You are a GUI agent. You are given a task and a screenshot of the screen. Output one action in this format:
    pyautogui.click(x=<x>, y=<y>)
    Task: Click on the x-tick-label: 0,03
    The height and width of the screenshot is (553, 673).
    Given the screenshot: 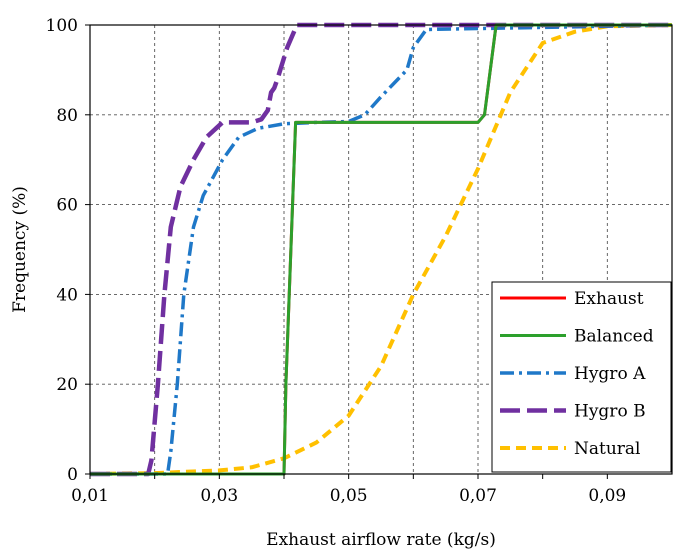 What is the action you would take?
    pyautogui.click(x=219, y=496)
    